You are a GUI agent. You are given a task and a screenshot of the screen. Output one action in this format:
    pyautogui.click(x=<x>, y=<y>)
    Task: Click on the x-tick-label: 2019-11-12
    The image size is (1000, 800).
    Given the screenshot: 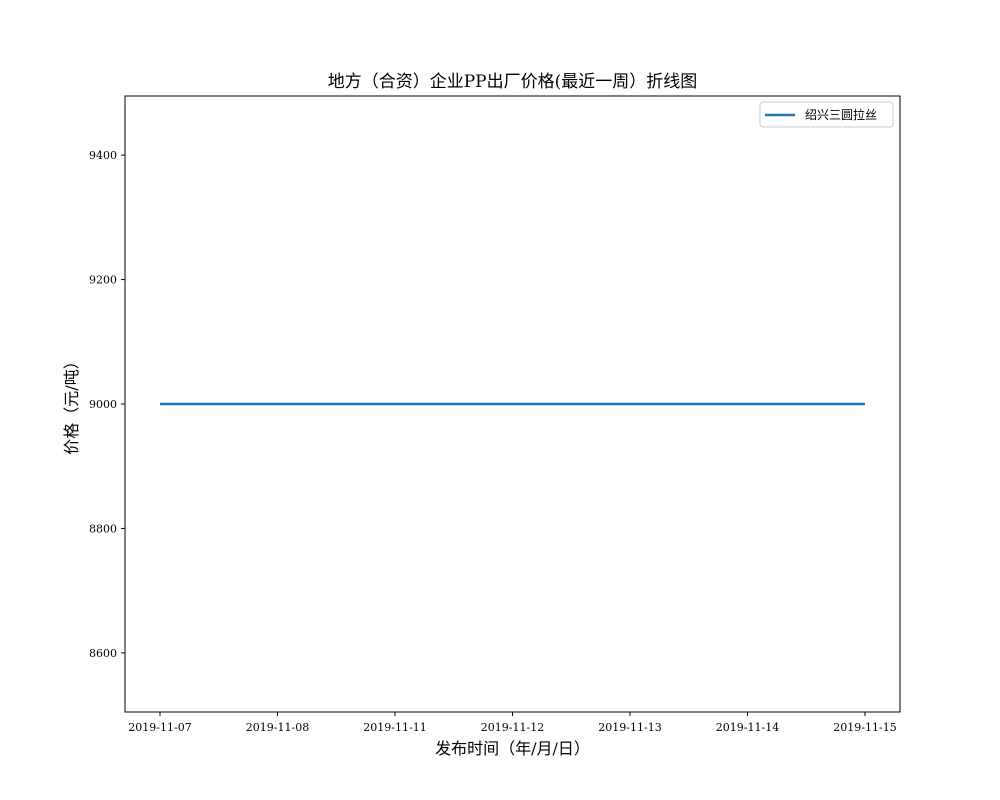 What is the action you would take?
    pyautogui.click(x=512, y=727)
    